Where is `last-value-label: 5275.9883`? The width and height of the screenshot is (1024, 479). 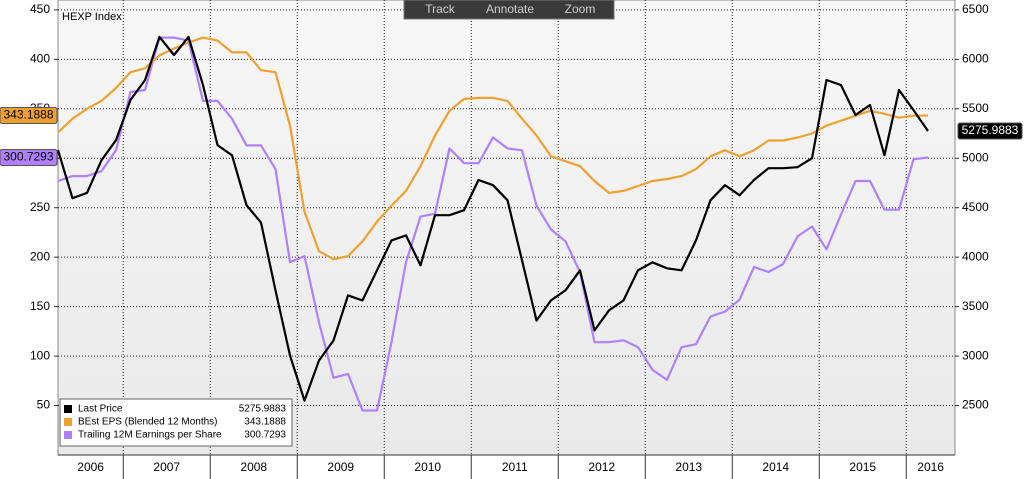
last-value-label: 5275.9883 is located at coordinates (990, 130).